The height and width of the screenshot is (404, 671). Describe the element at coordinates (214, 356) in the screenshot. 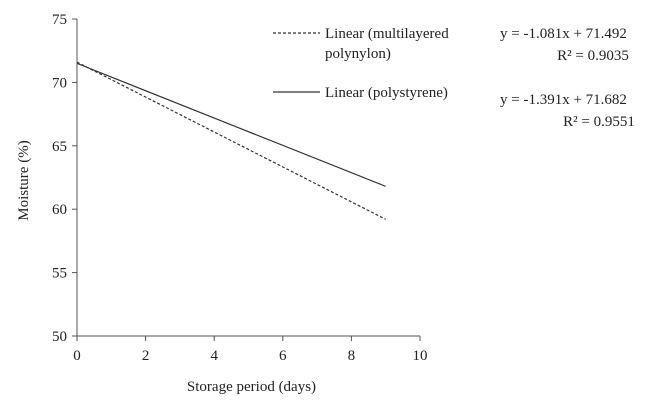

I see `x-tick-label: 4` at that location.